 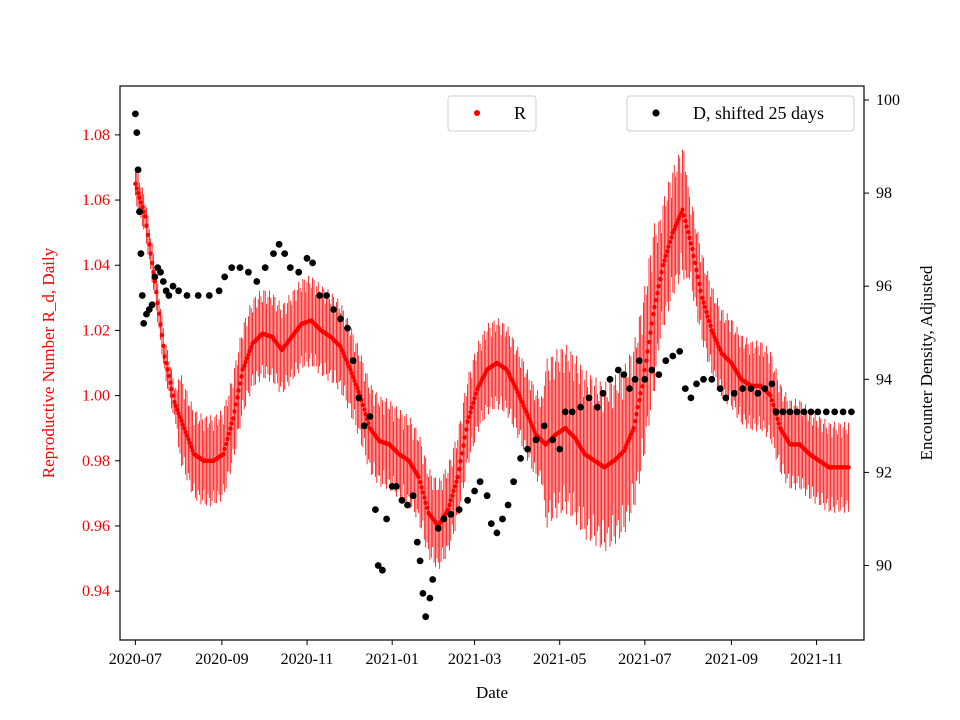 I want to click on legend-r-label: R, so click(x=520, y=113).